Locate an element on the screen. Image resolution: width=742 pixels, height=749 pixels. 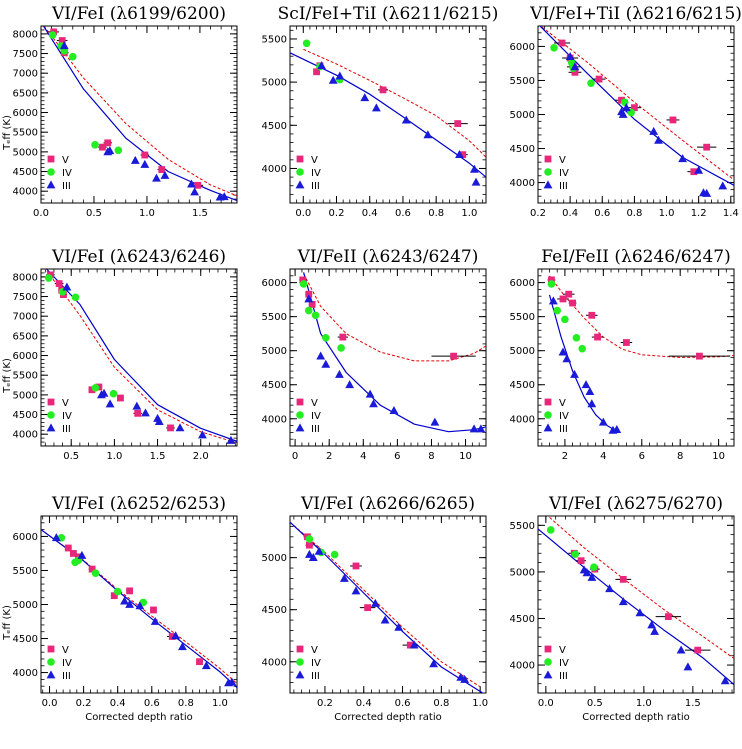
panel-title: VI/FeI (λ6243/6246) is located at coordinates (138, 257).